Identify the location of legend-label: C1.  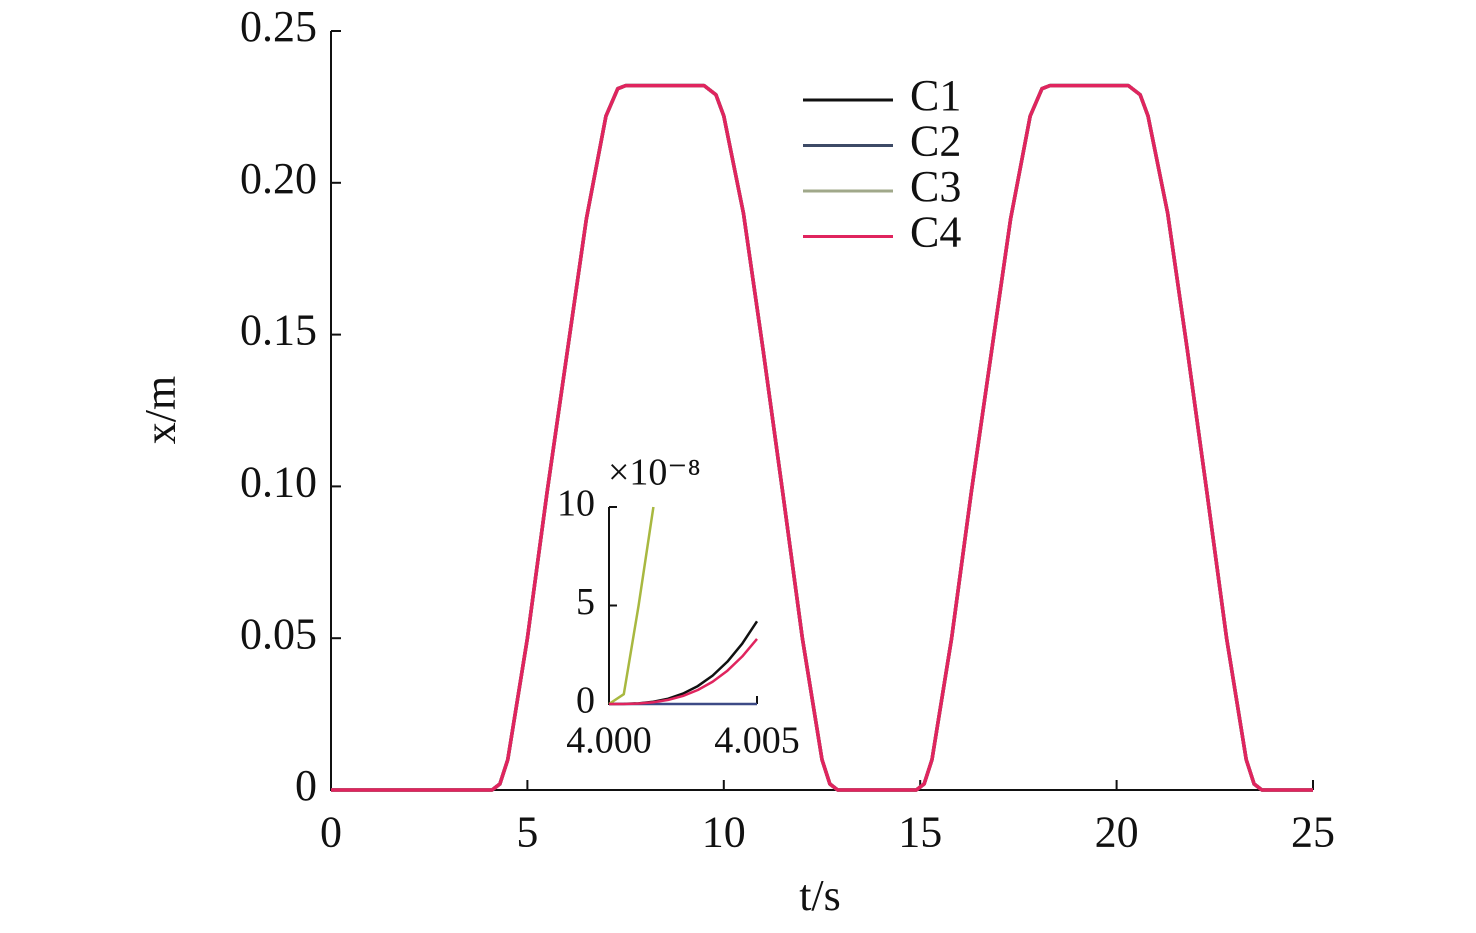
(935, 95).